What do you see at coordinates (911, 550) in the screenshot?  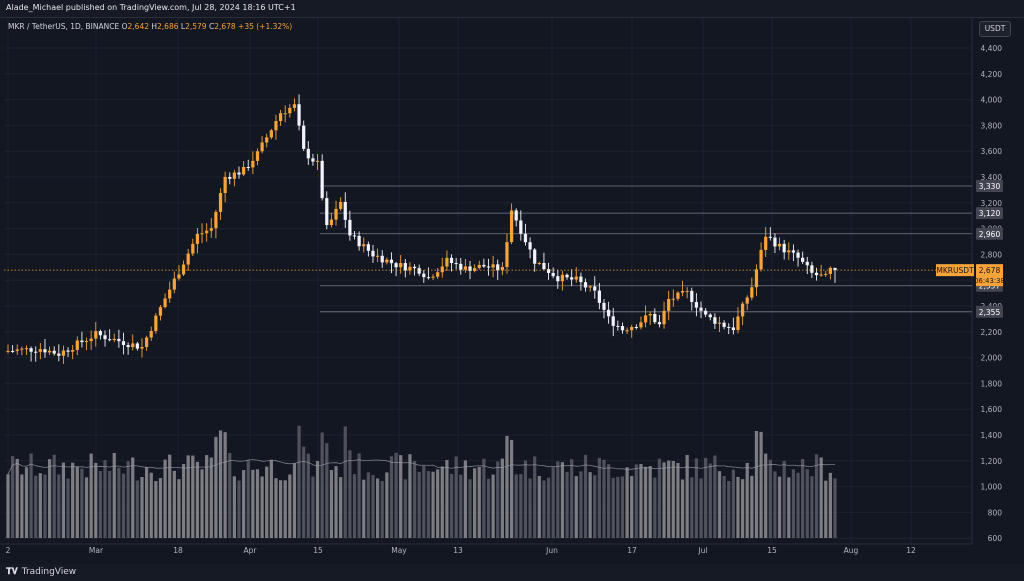 I see `x-tick-label: 12` at bounding box center [911, 550].